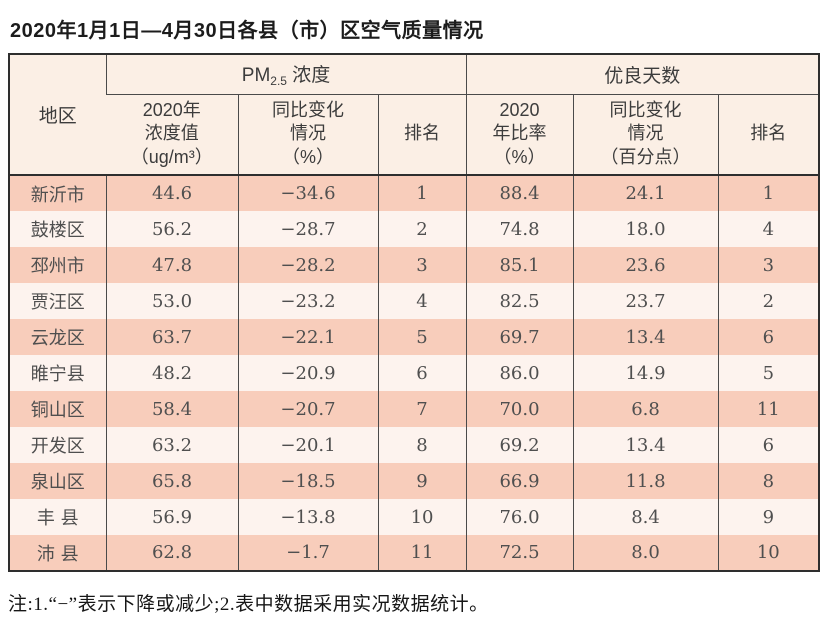 The width and height of the screenshot is (825, 620). What do you see at coordinates (171, 301) in the screenshot?
I see `cell-pm-value: 53.0` at bounding box center [171, 301].